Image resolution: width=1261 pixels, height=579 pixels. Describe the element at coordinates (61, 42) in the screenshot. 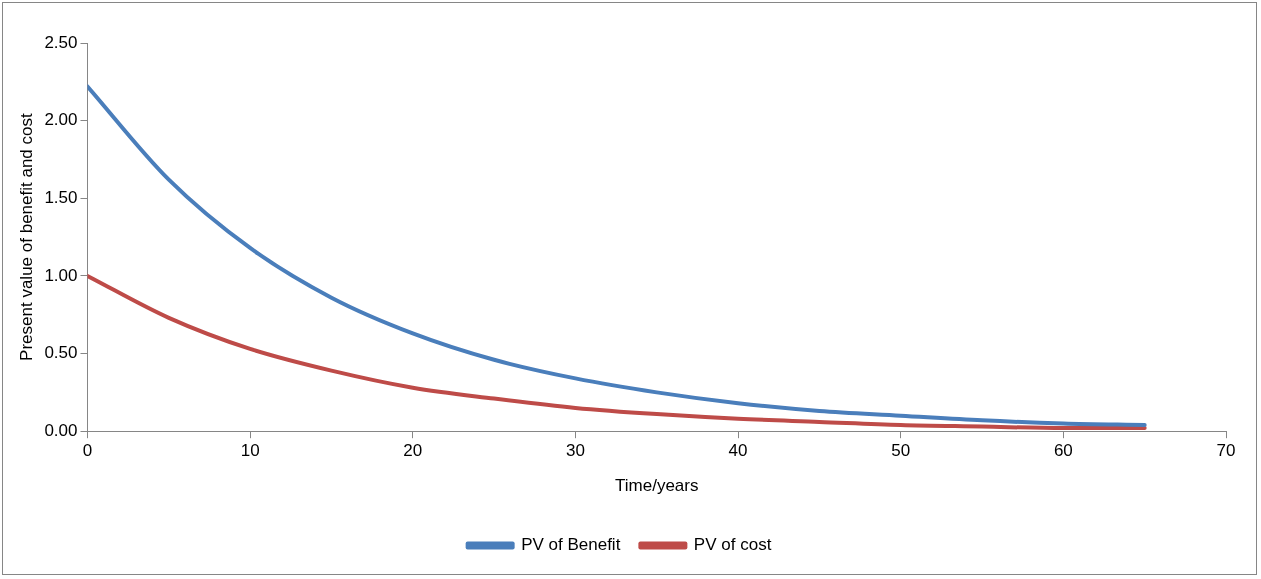

I see `y-tick-label: 2.50` at that location.